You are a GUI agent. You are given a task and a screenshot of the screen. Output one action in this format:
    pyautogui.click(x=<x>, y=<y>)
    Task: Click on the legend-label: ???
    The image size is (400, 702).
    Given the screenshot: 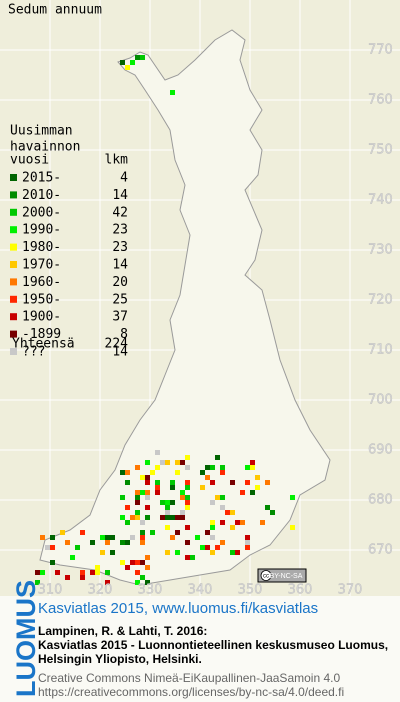 What is the action you would take?
    pyautogui.click(x=33, y=352)
    